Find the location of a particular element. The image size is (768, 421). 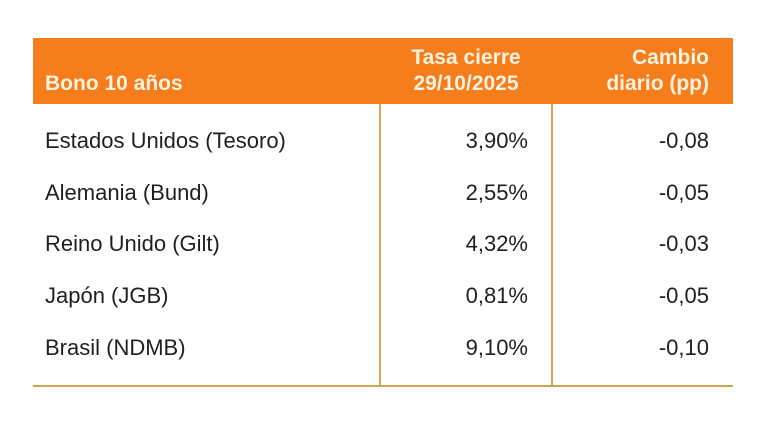

header-cell-closing-rate: Tasa cierre 29/10/2025 is located at coordinates (466, 70).